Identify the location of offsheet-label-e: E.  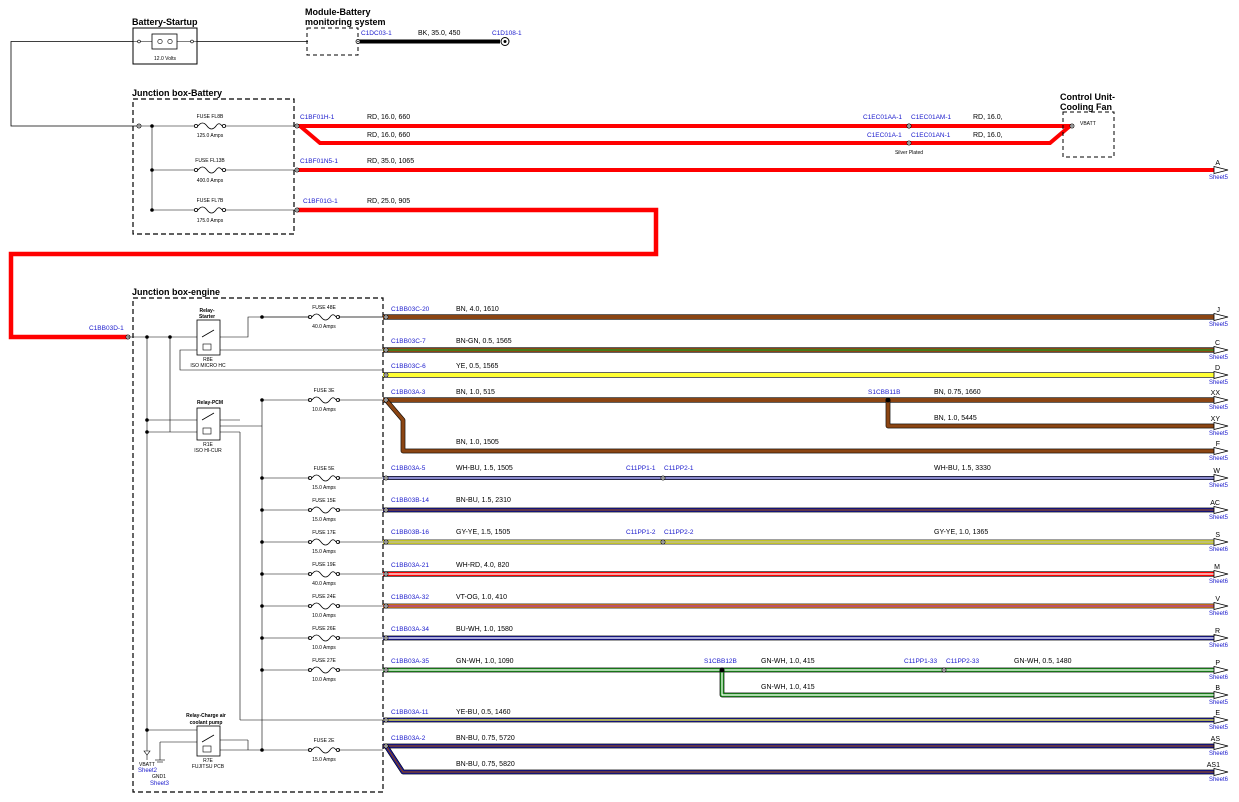
(1217, 713).